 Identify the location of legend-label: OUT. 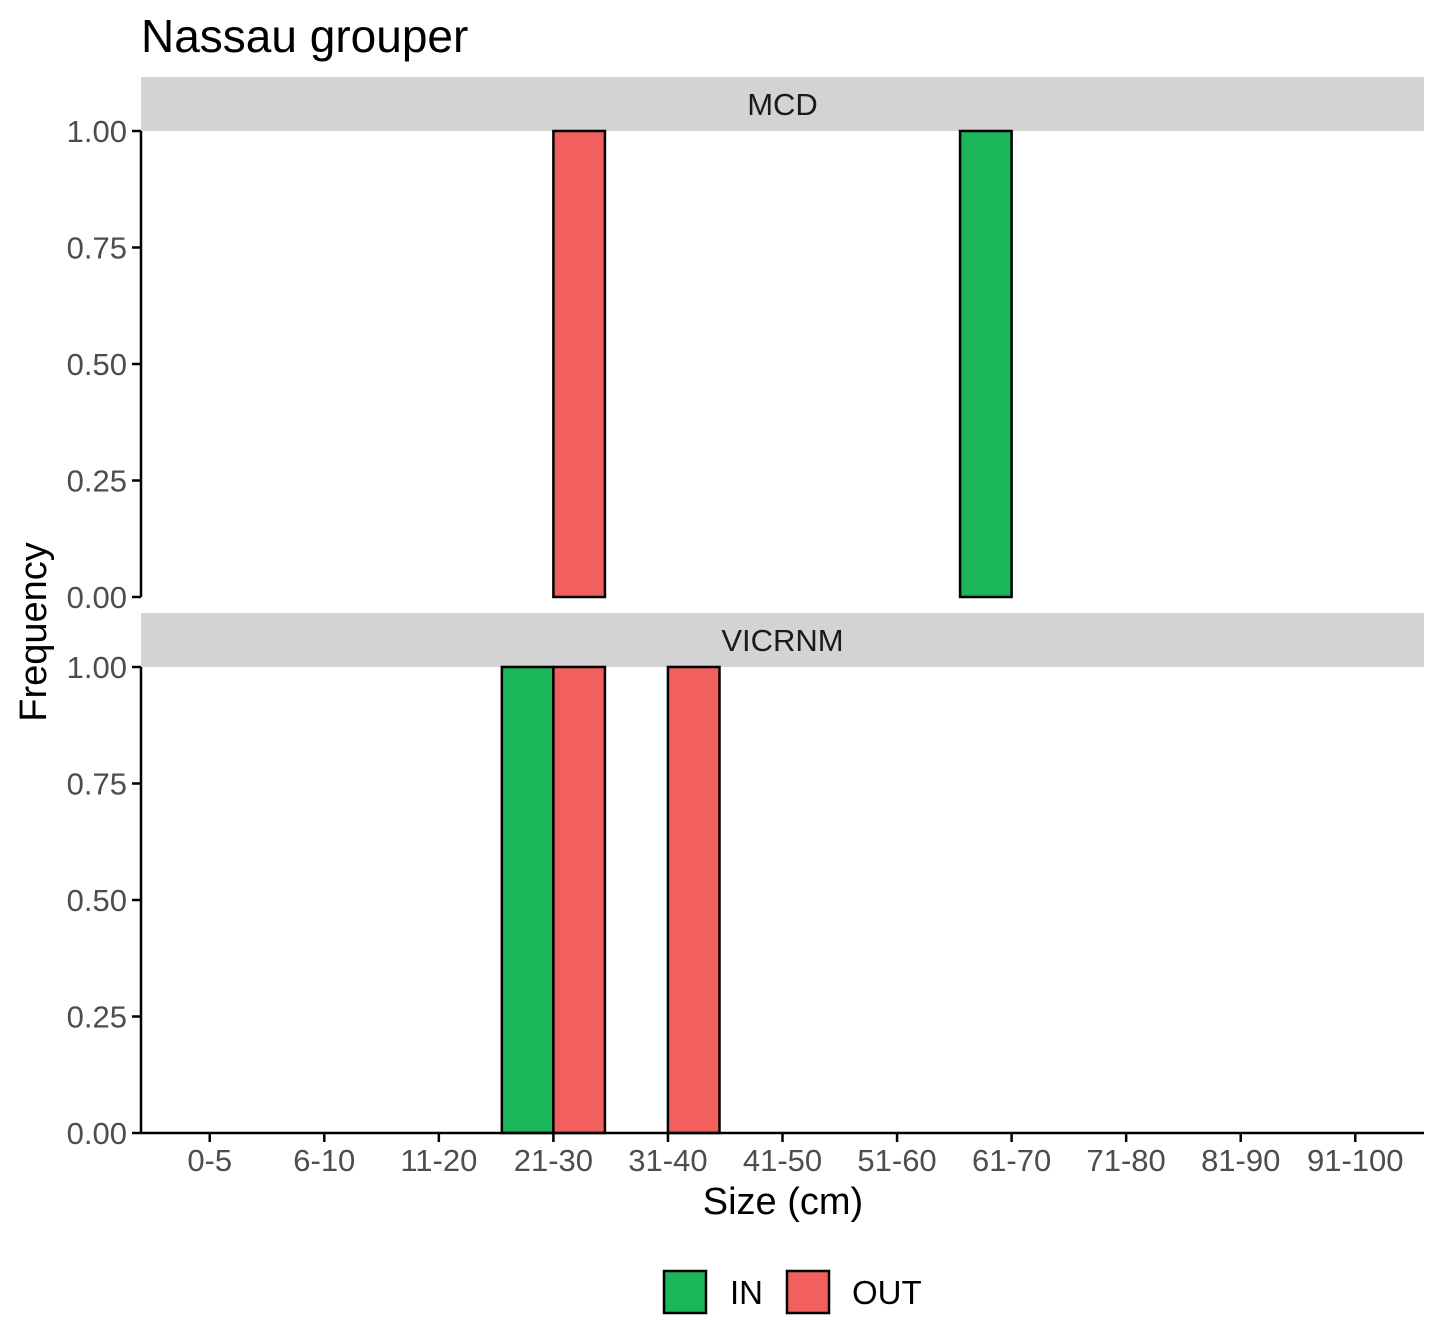
(887, 1292).